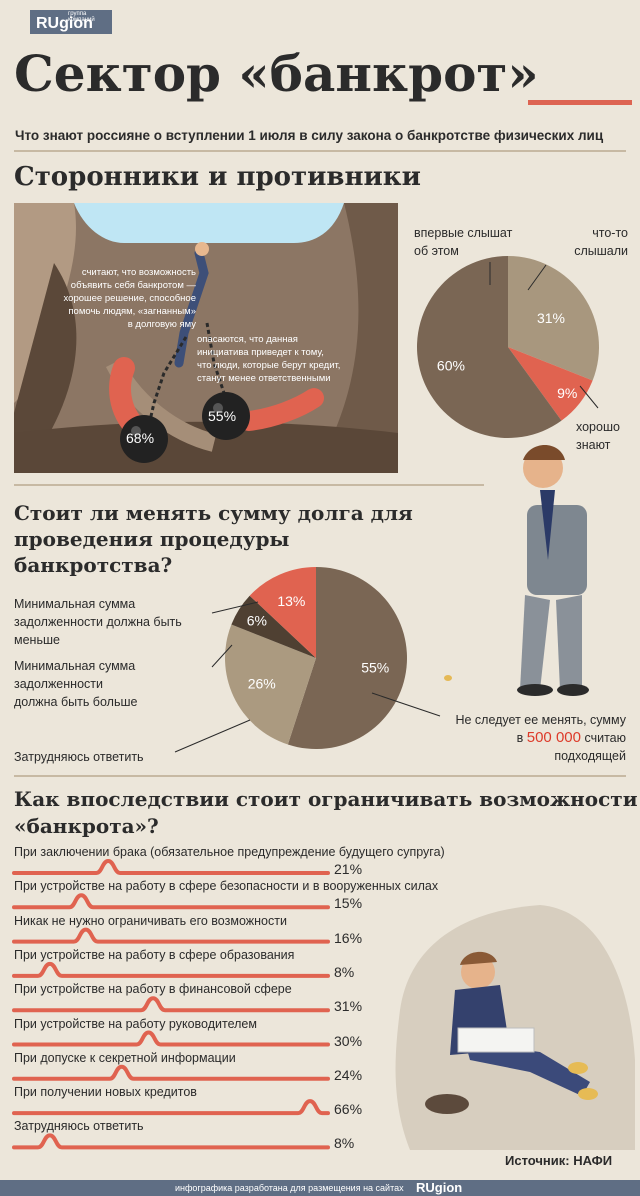 Image resolution: width=640 pixels, height=1196 pixels. I want to click on section-title-line: Стоит ли менять сумму долга для, so click(213, 513).